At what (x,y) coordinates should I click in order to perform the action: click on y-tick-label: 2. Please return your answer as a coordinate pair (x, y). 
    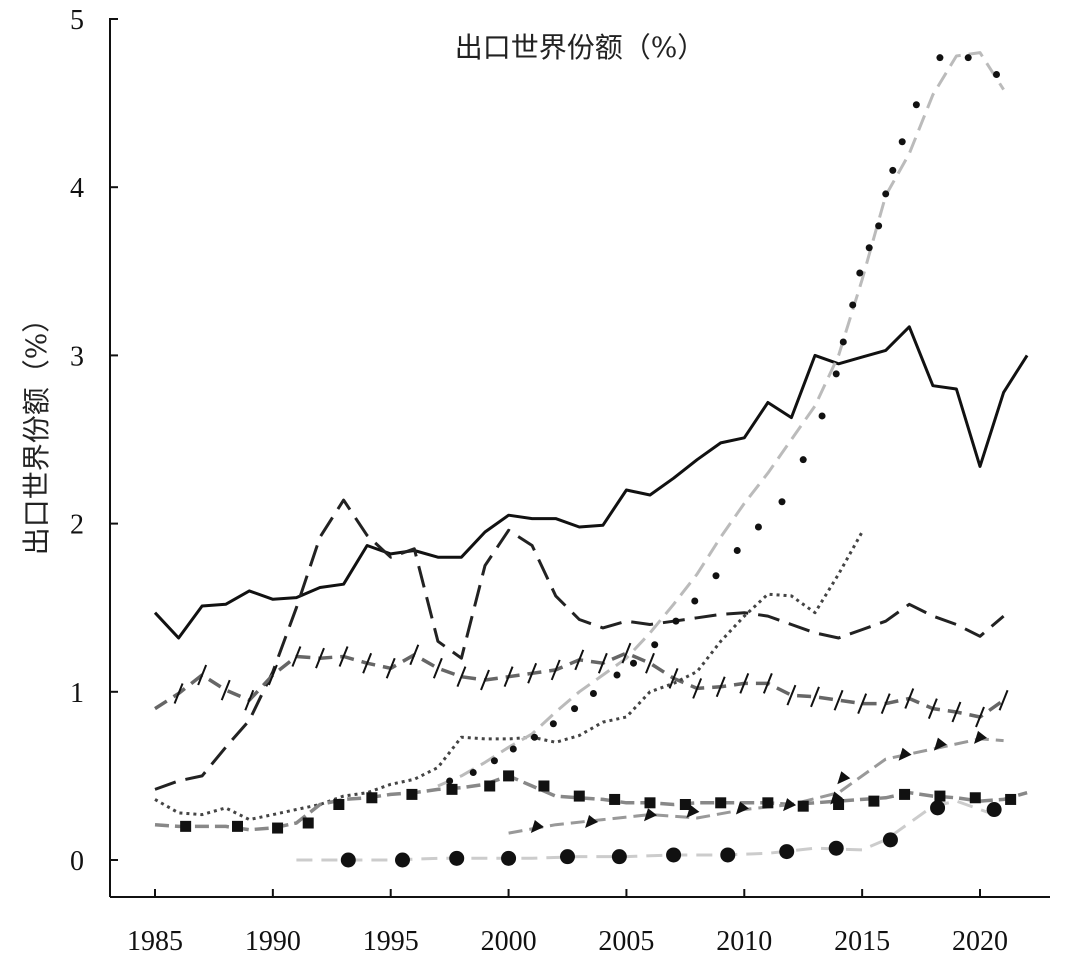
    Looking at the image, I should click on (77, 525).